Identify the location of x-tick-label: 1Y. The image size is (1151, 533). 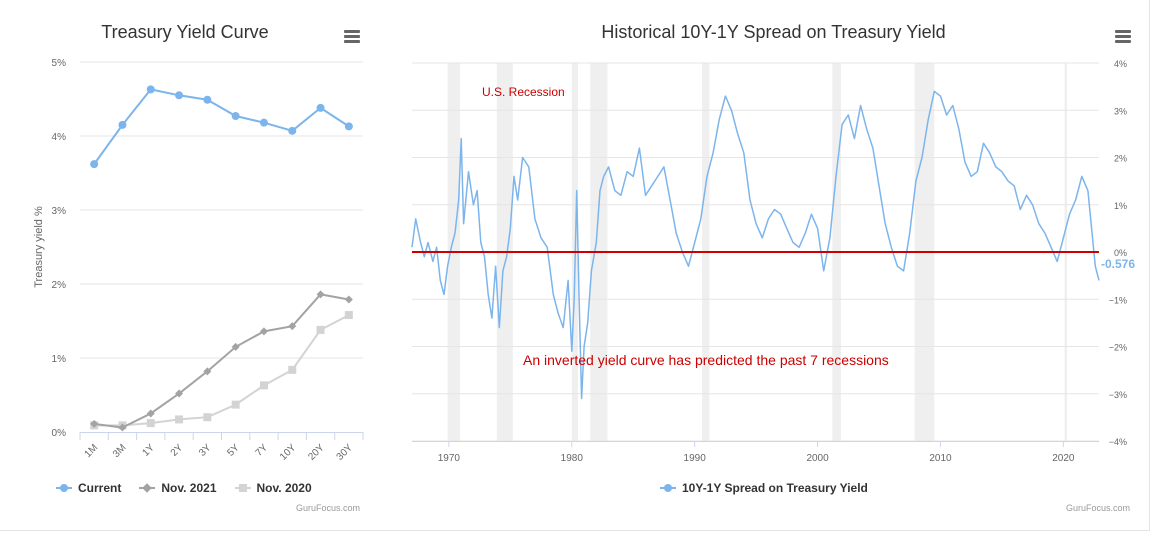
(148, 450).